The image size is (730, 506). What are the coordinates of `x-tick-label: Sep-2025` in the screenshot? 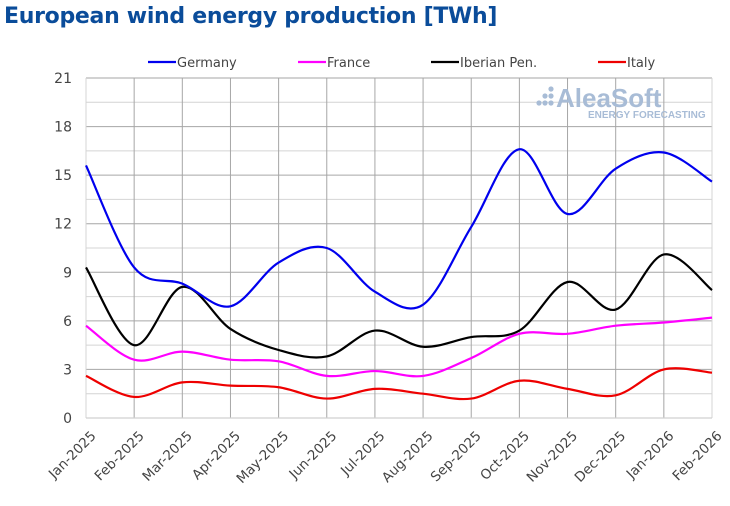 It's located at (456, 456).